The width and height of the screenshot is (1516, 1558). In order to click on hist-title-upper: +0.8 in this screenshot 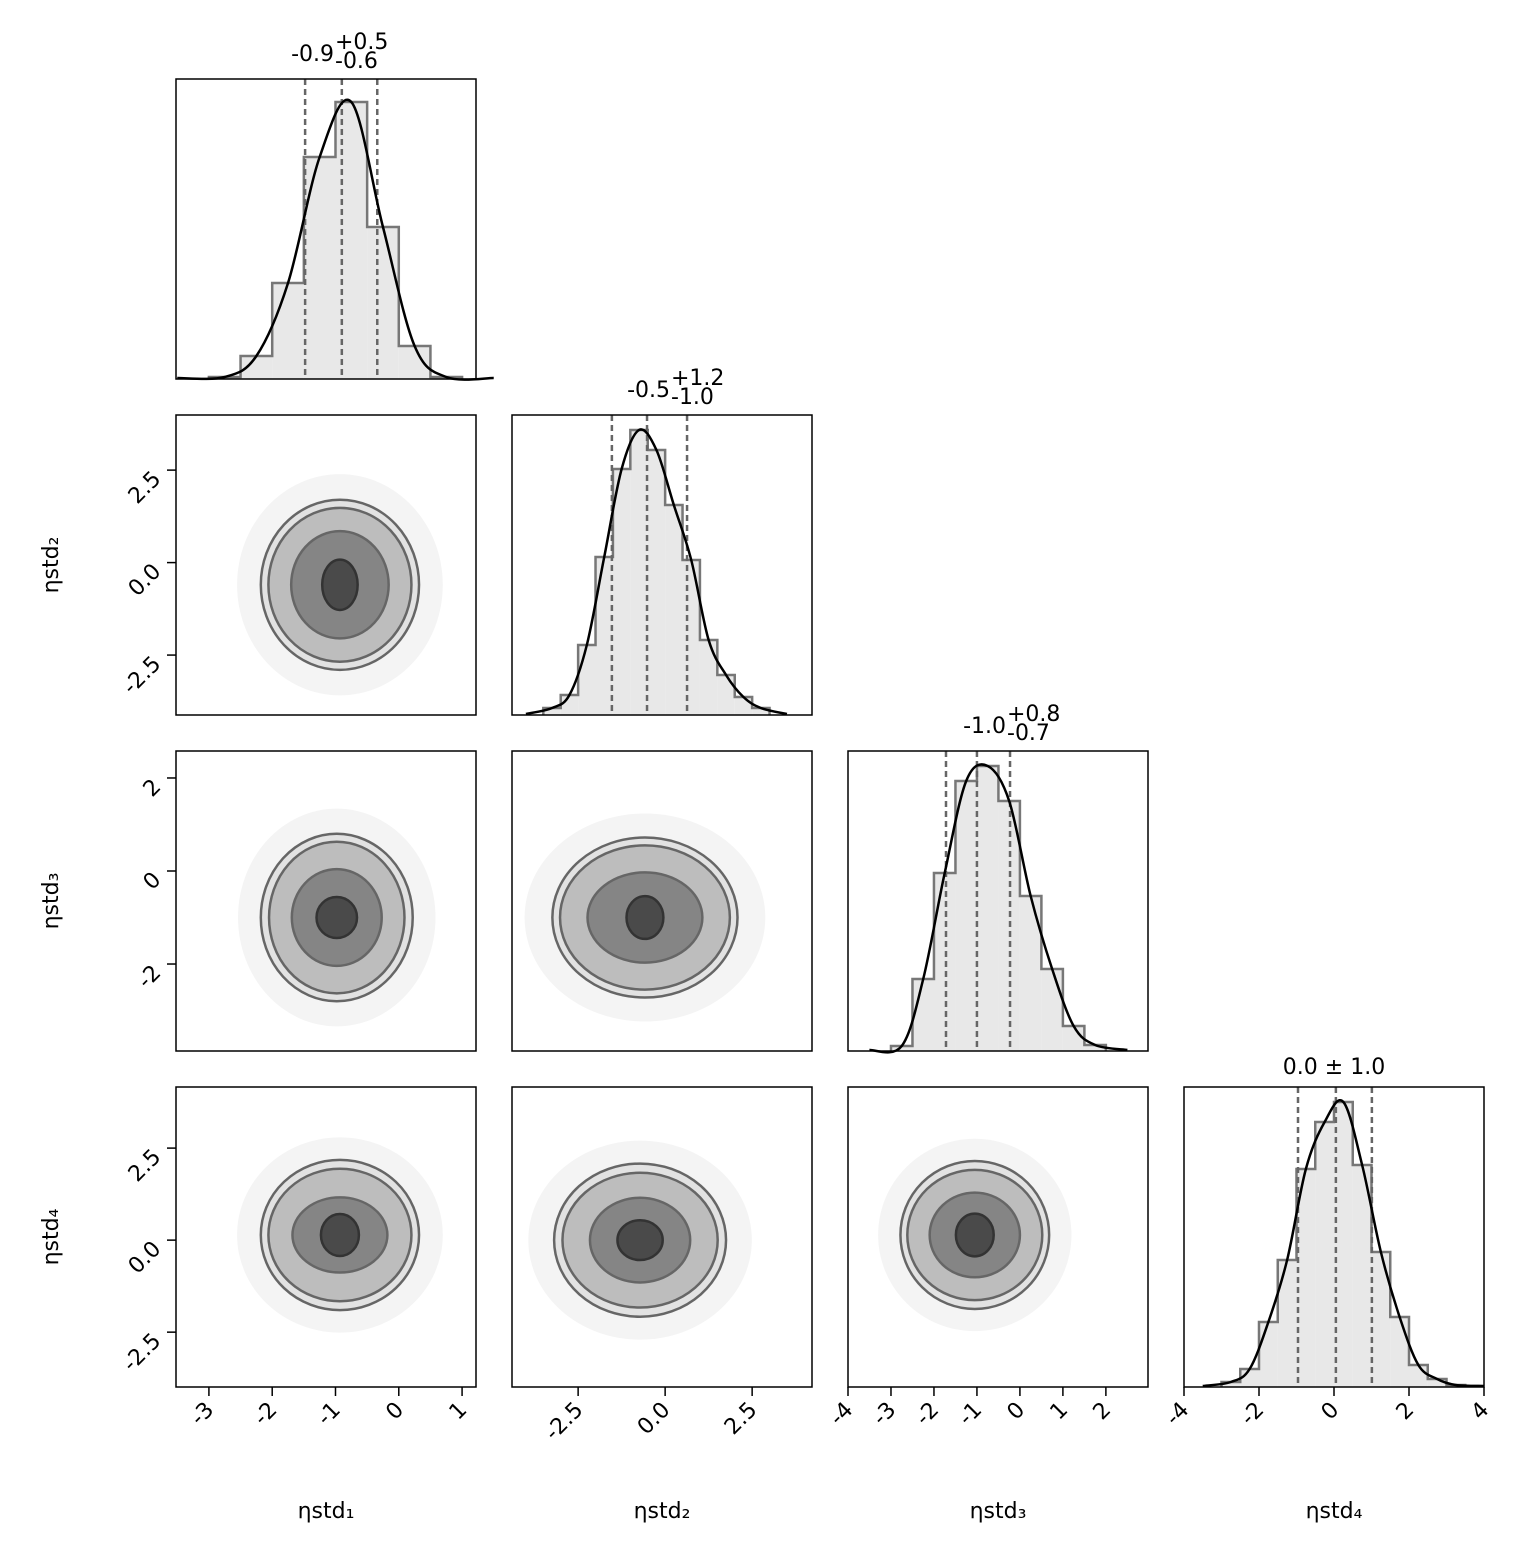, I will do `click(1033, 714)`.